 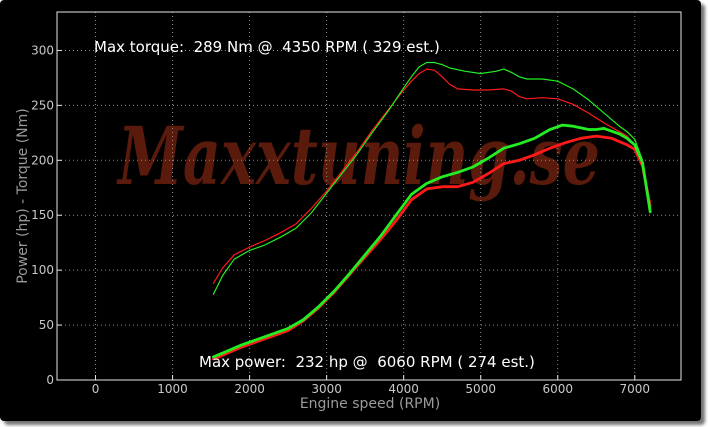 What do you see at coordinates (42, 215) in the screenshot?
I see `y-tick-label: 150` at bounding box center [42, 215].